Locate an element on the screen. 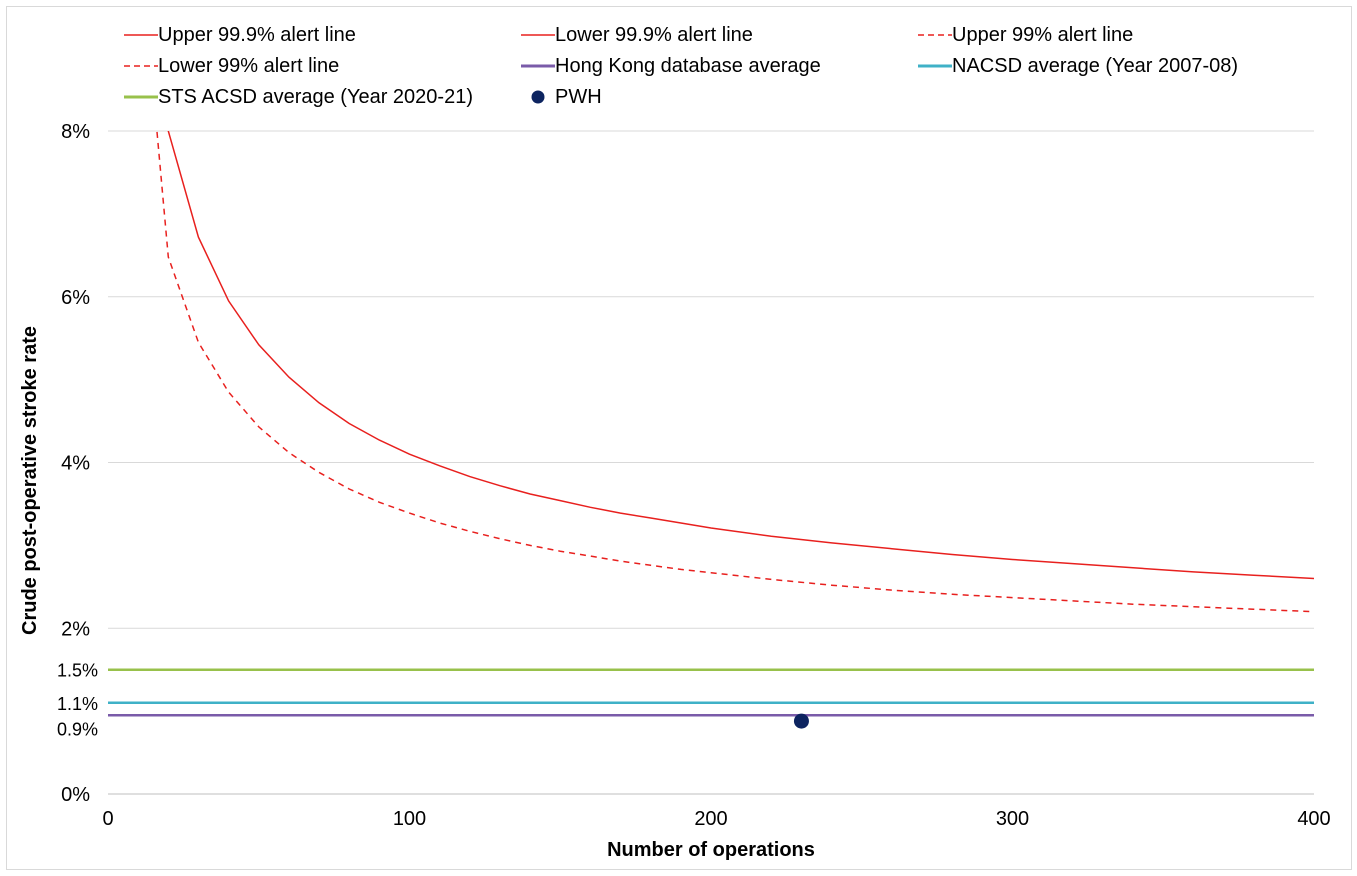  legend-label: PWH is located at coordinates (578, 96).